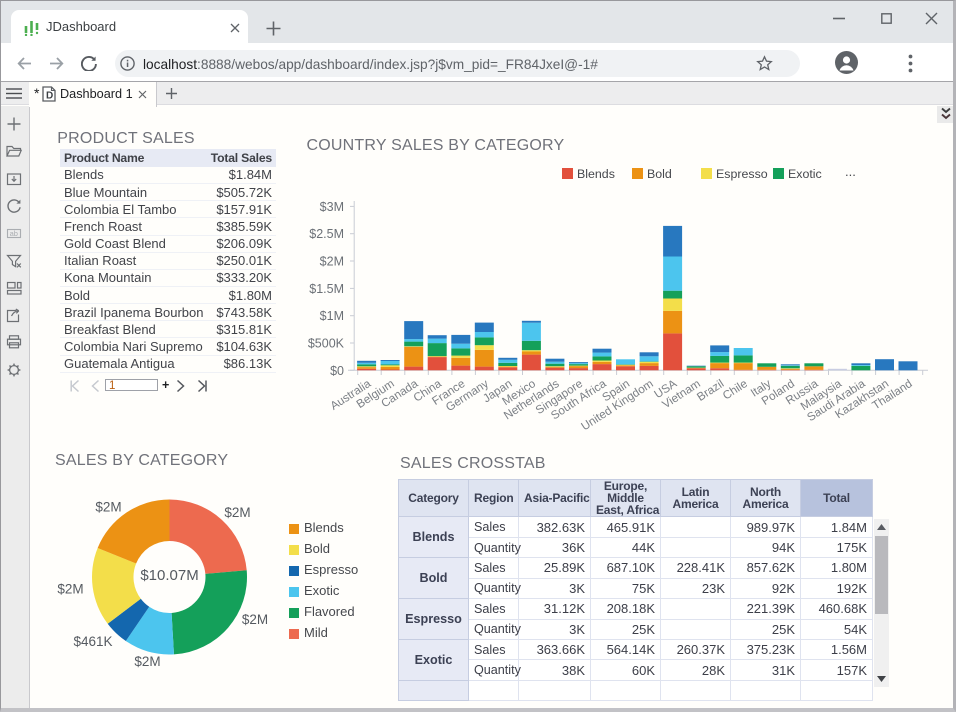 The image size is (956, 712). What do you see at coordinates (326, 344) in the screenshot?
I see `svg-text: $500K` at bounding box center [326, 344].